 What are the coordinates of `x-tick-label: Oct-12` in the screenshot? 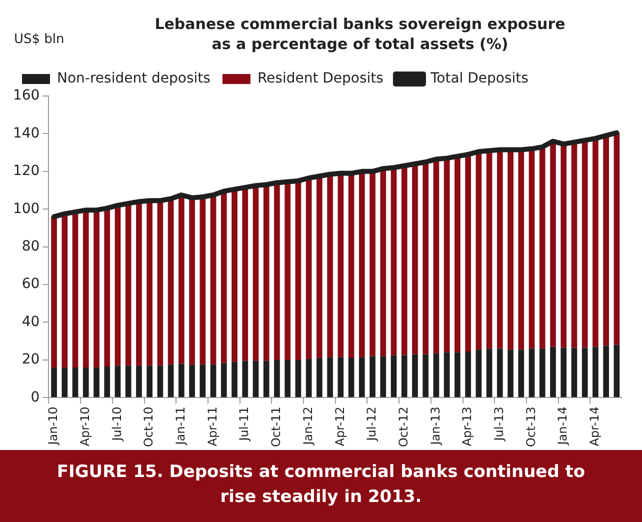 It's located at (403, 427).